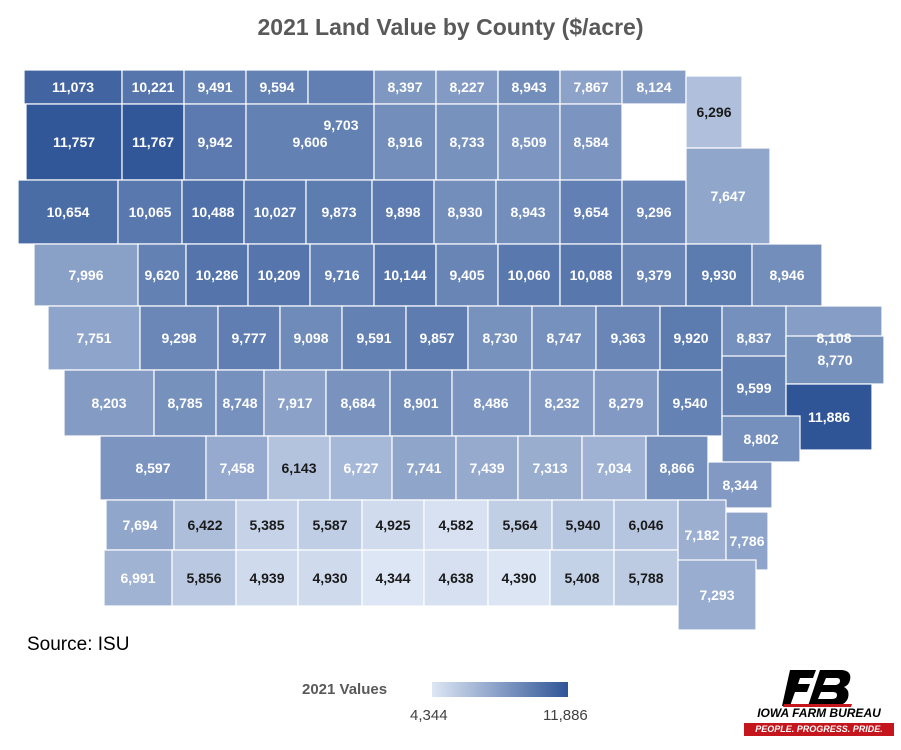 This screenshot has height=750, width=901. What do you see at coordinates (340, 125) in the screenshot?
I see `county-value-label: 9,703` at bounding box center [340, 125].